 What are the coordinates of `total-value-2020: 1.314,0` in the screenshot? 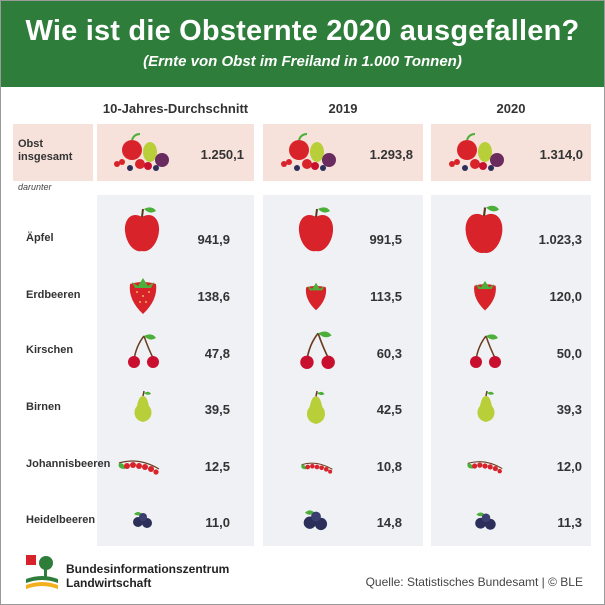 It's located at (561, 154).